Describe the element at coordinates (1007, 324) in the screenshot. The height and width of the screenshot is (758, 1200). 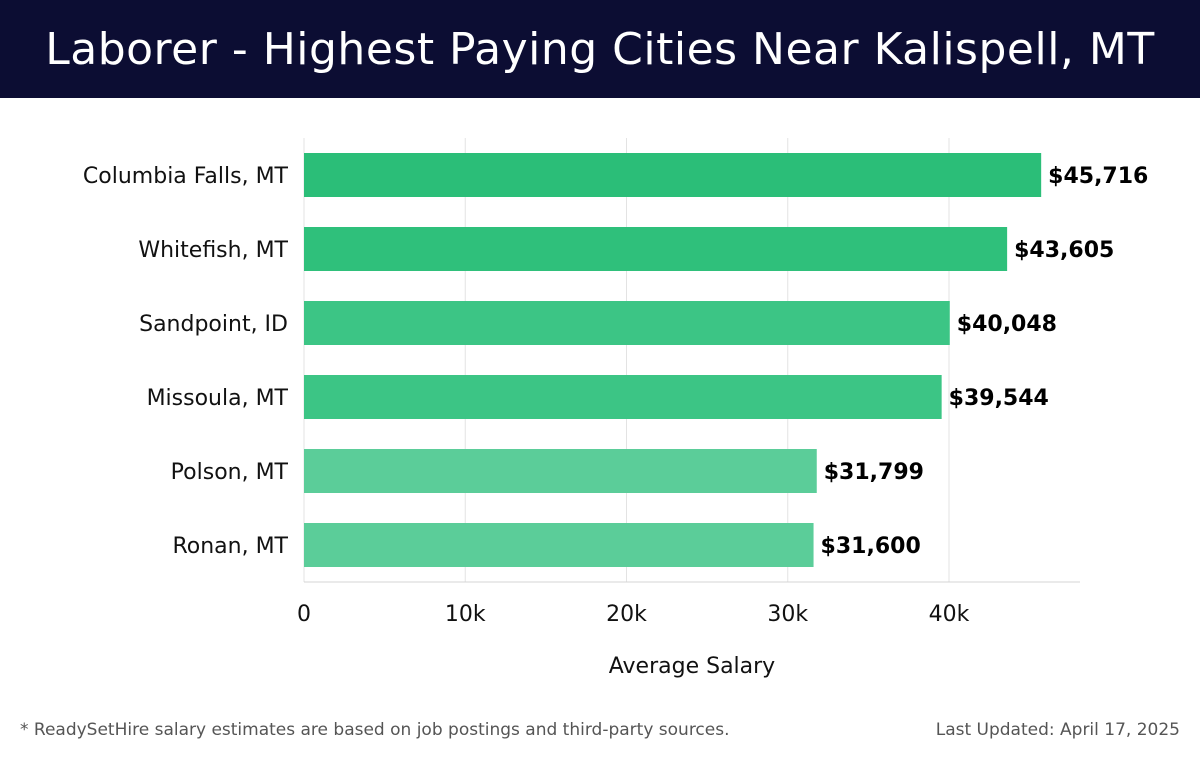
I see `data-label: $40,048` at that location.